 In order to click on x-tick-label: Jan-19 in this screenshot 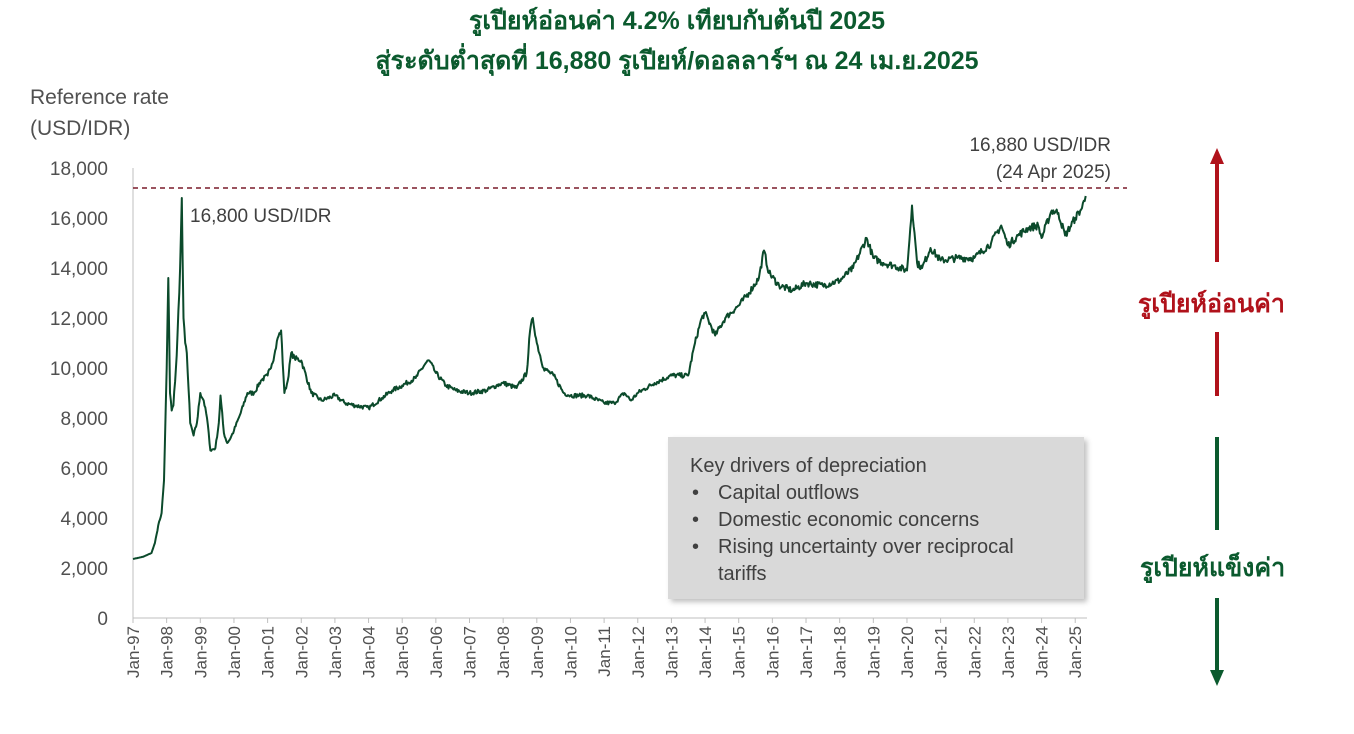, I will do `click(873, 652)`.